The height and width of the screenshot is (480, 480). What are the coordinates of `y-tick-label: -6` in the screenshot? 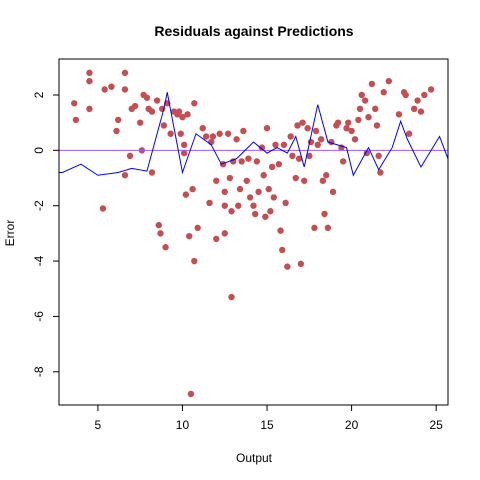 It's located at (39, 316).